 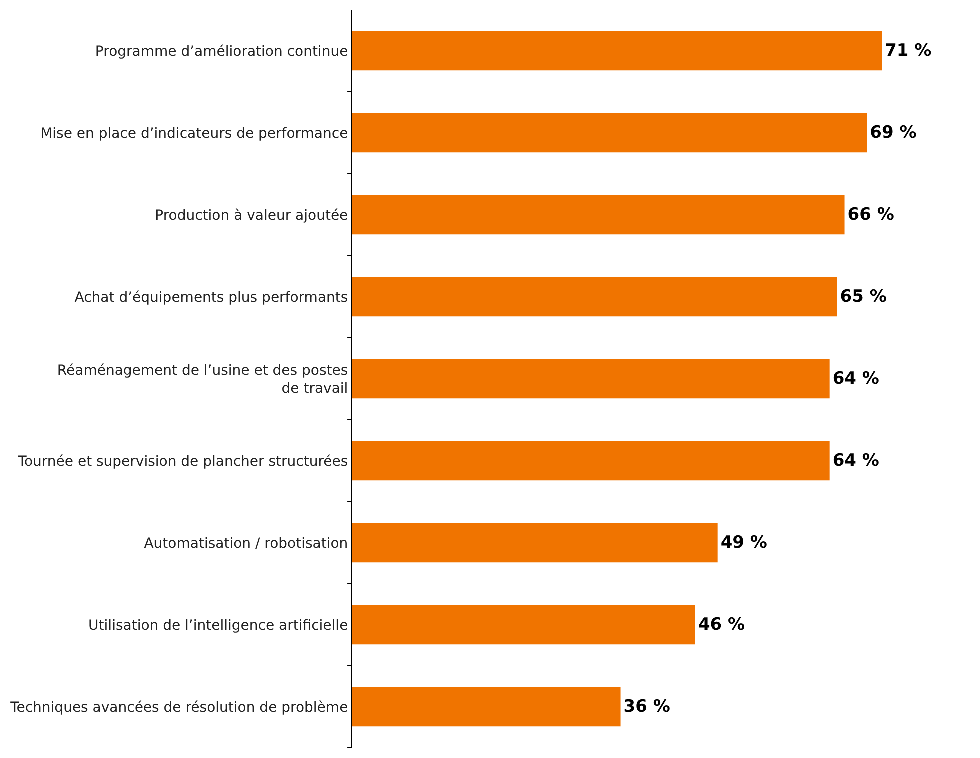 What do you see at coordinates (863, 297) in the screenshot?
I see `data-label: 65 %` at bounding box center [863, 297].